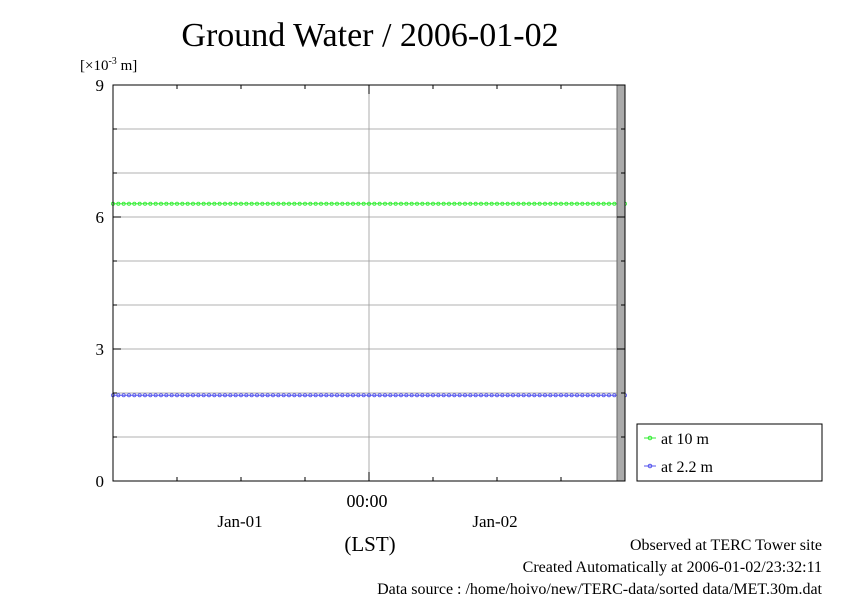  Describe the element at coordinates (650, 466) in the screenshot. I see `legend-marker-2-2m` at that location.